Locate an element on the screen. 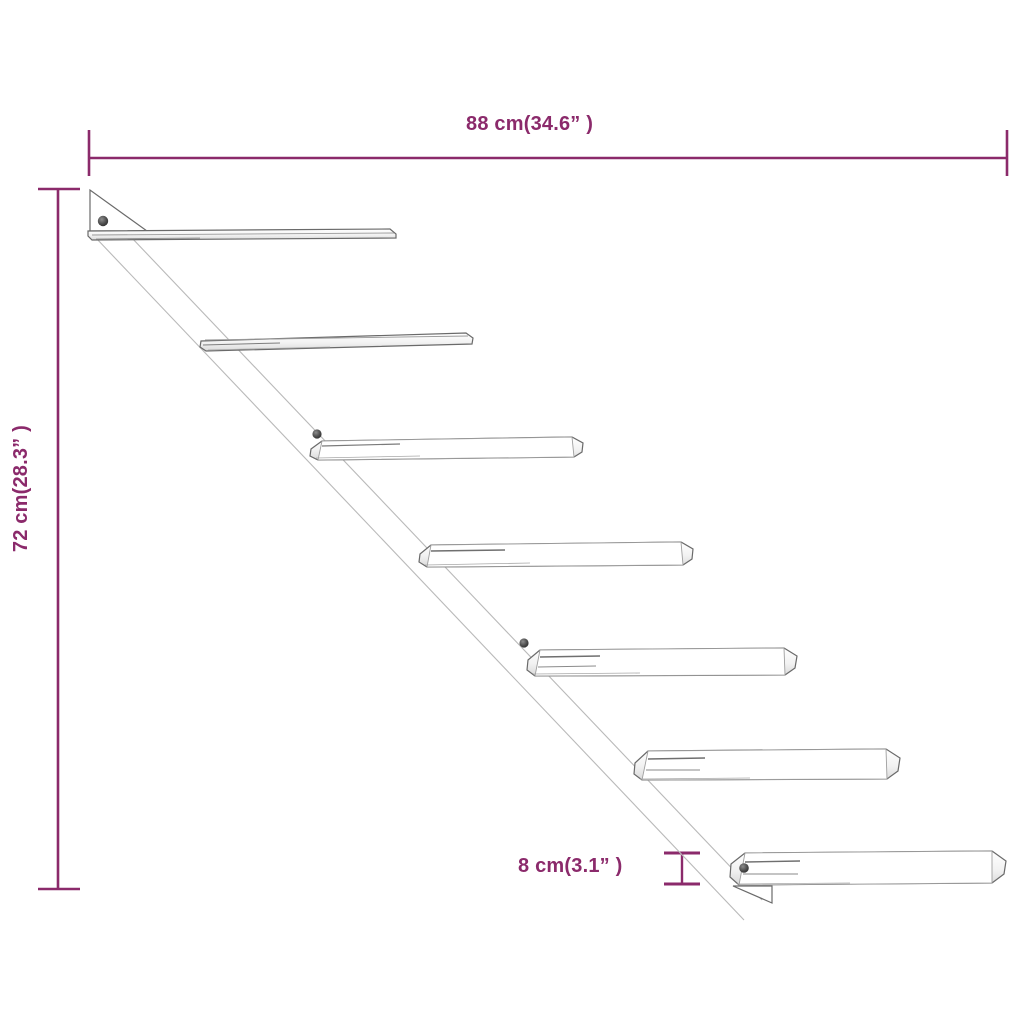 This screenshot has width=1024, height=1024. height-dimension-line is located at coordinates (59, 539).